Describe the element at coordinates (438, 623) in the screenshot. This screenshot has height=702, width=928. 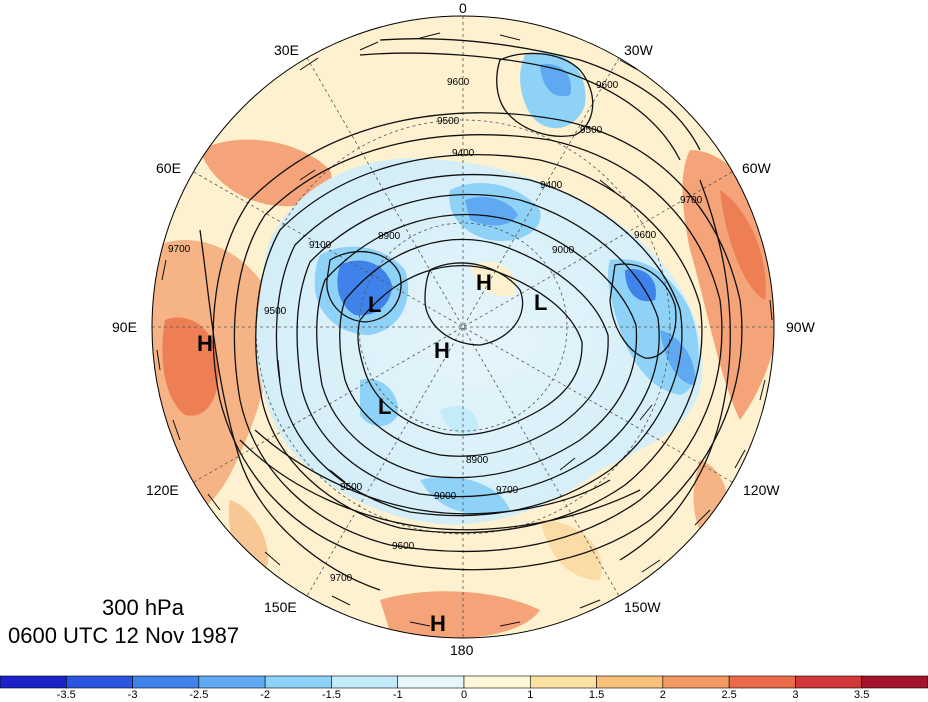
I see `high-center-180: H` at that location.